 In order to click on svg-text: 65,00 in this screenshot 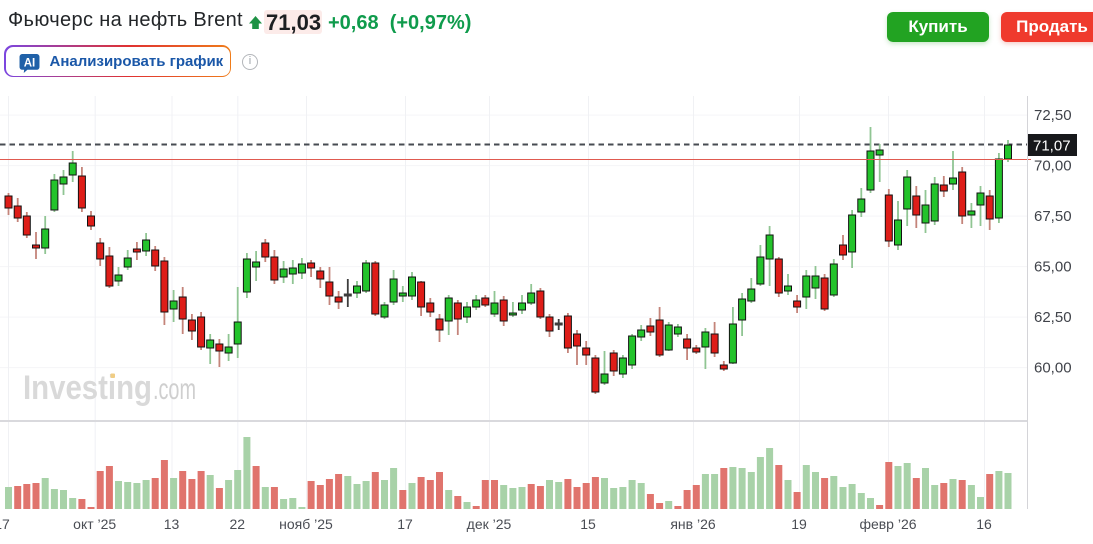, I will do `click(1053, 266)`.